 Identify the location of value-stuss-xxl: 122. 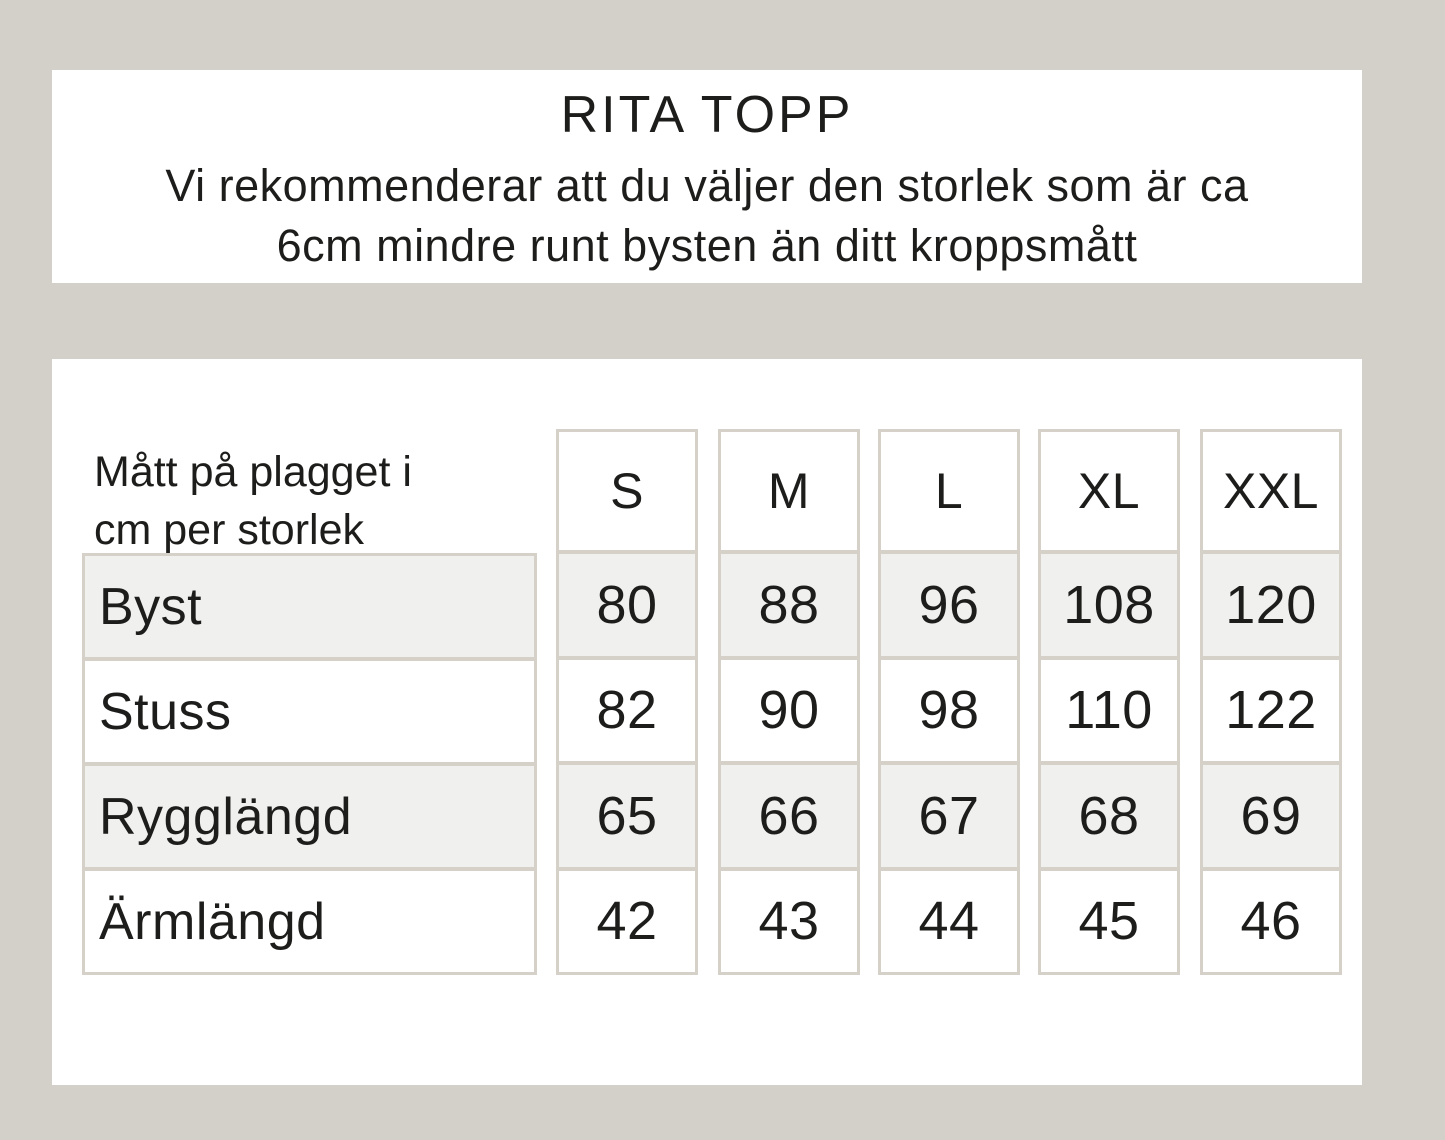
(1271, 710).